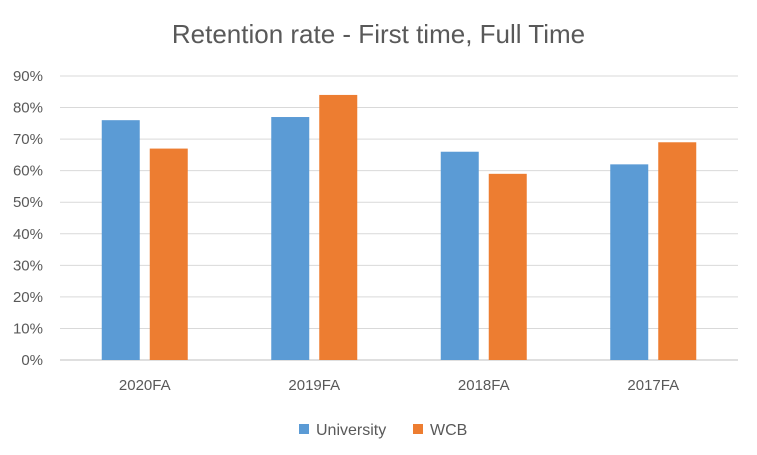  I want to click on y-tick-label: 30%, so click(28, 265).